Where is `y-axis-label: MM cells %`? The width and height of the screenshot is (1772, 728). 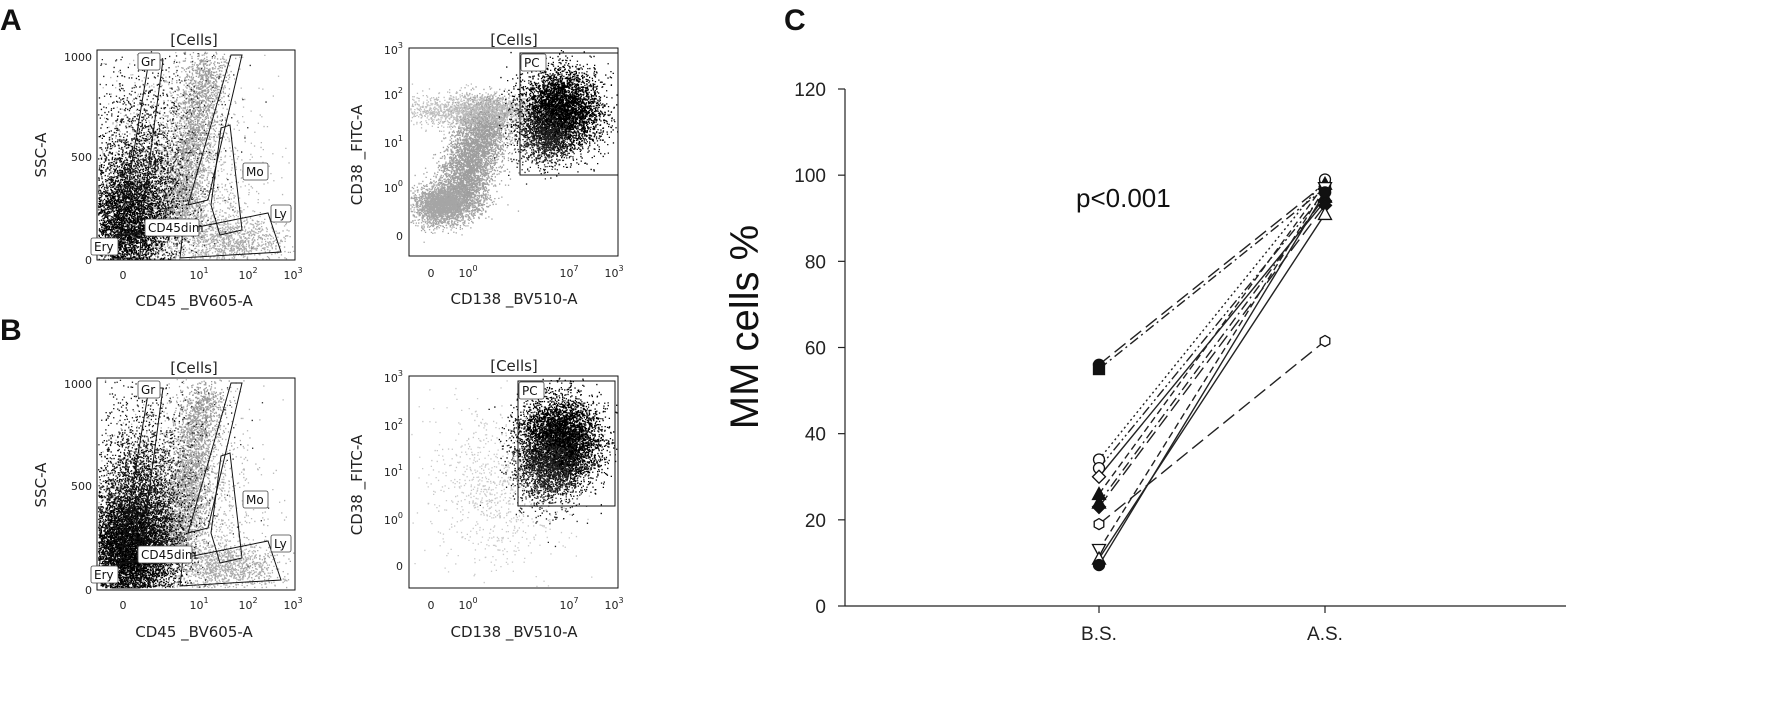 y-axis-label: MM cells % is located at coordinates (745, 327).